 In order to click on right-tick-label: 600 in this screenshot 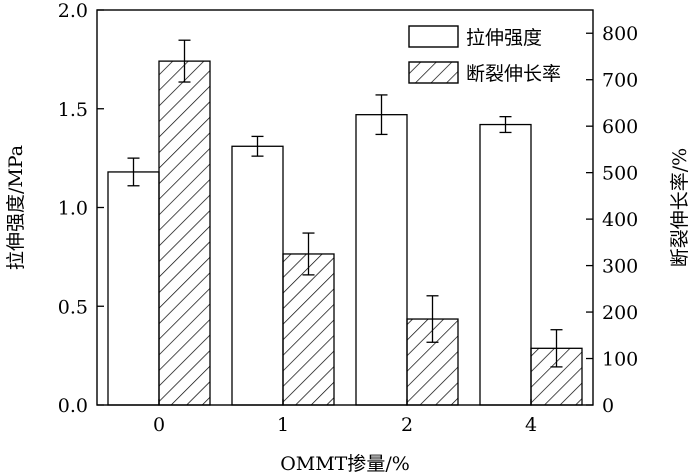, I will do `click(620, 127)`.